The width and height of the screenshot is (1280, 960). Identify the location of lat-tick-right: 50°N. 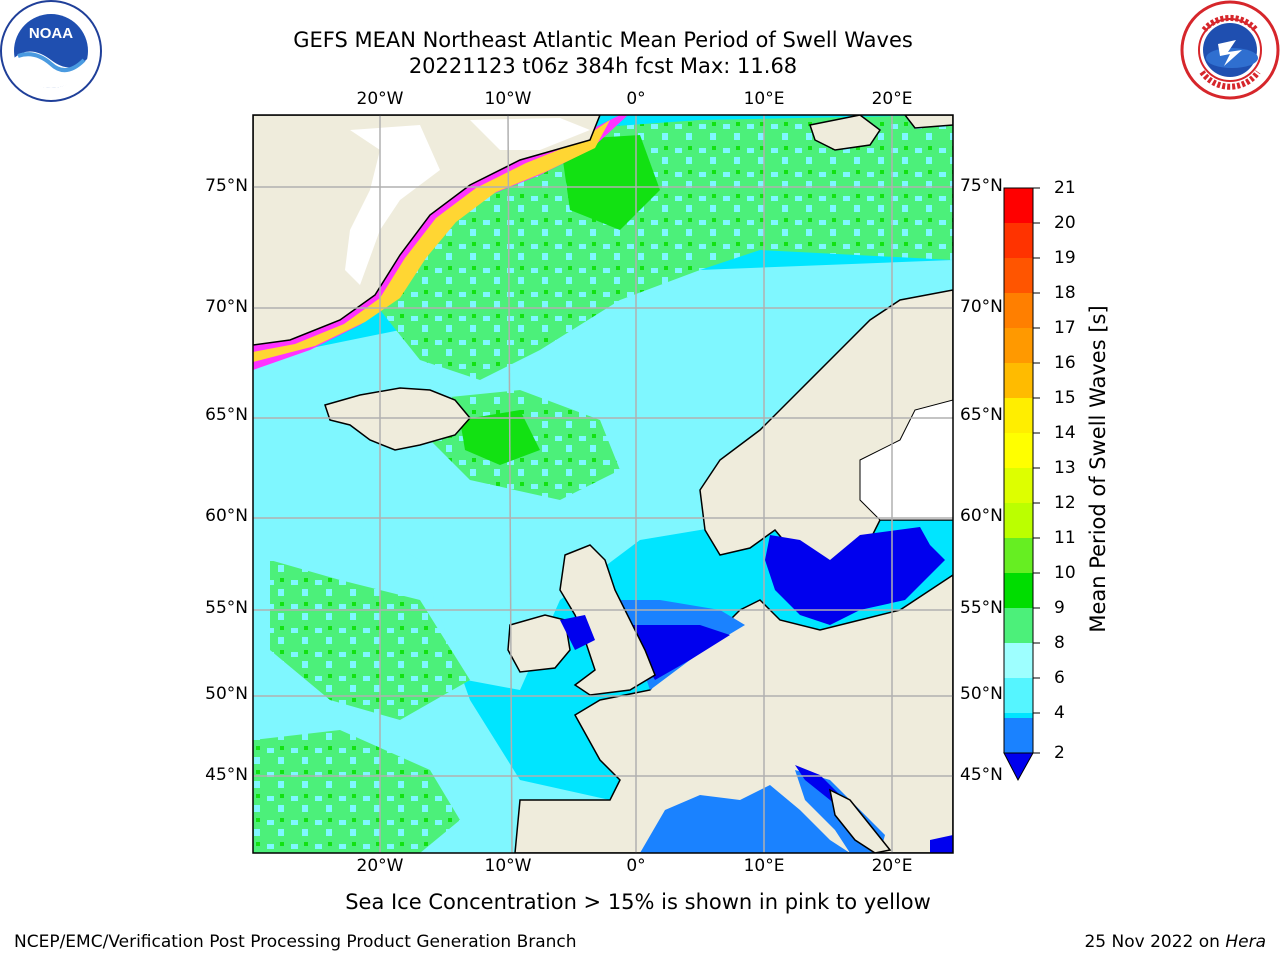
(981, 694).